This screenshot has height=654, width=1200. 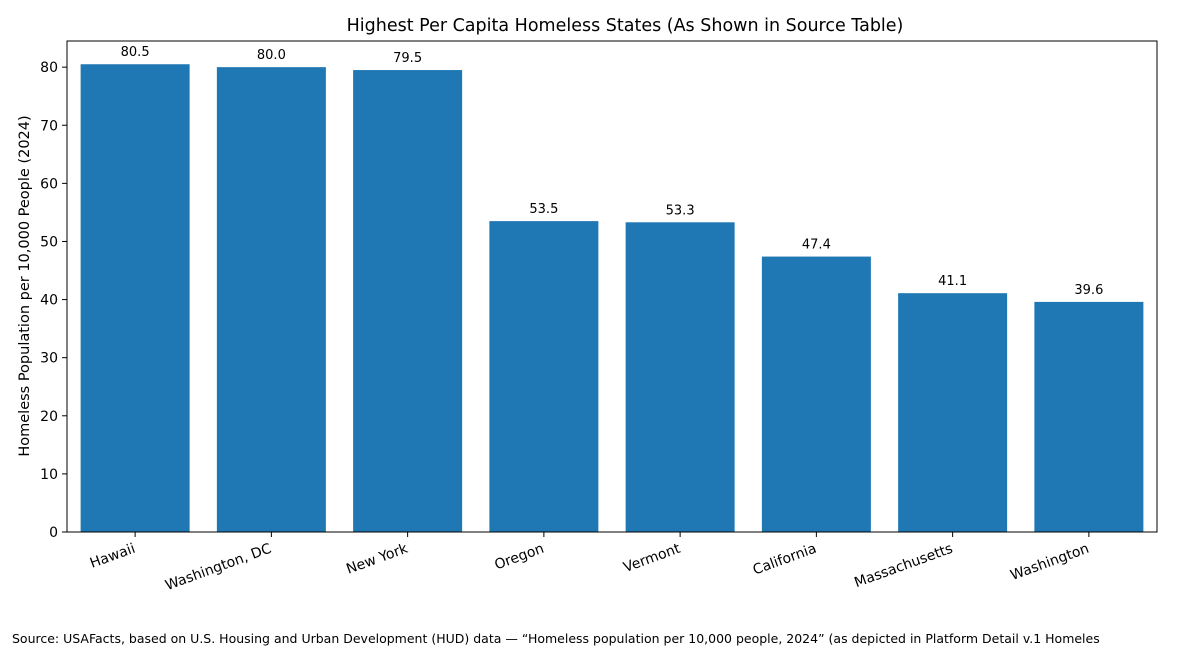 What do you see at coordinates (135, 298) in the screenshot?
I see `bar-hawaii` at bounding box center [135, 298].